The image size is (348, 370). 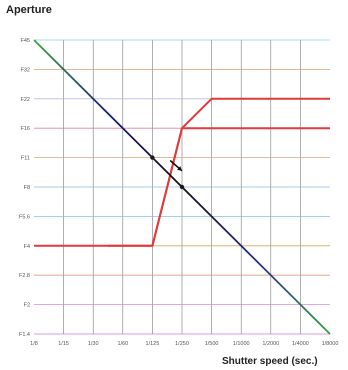 What do you see at coordinates (270, 344) in the screenshot?
I see `x-tick-label: 1/2000` at bounding box center [270, 344].